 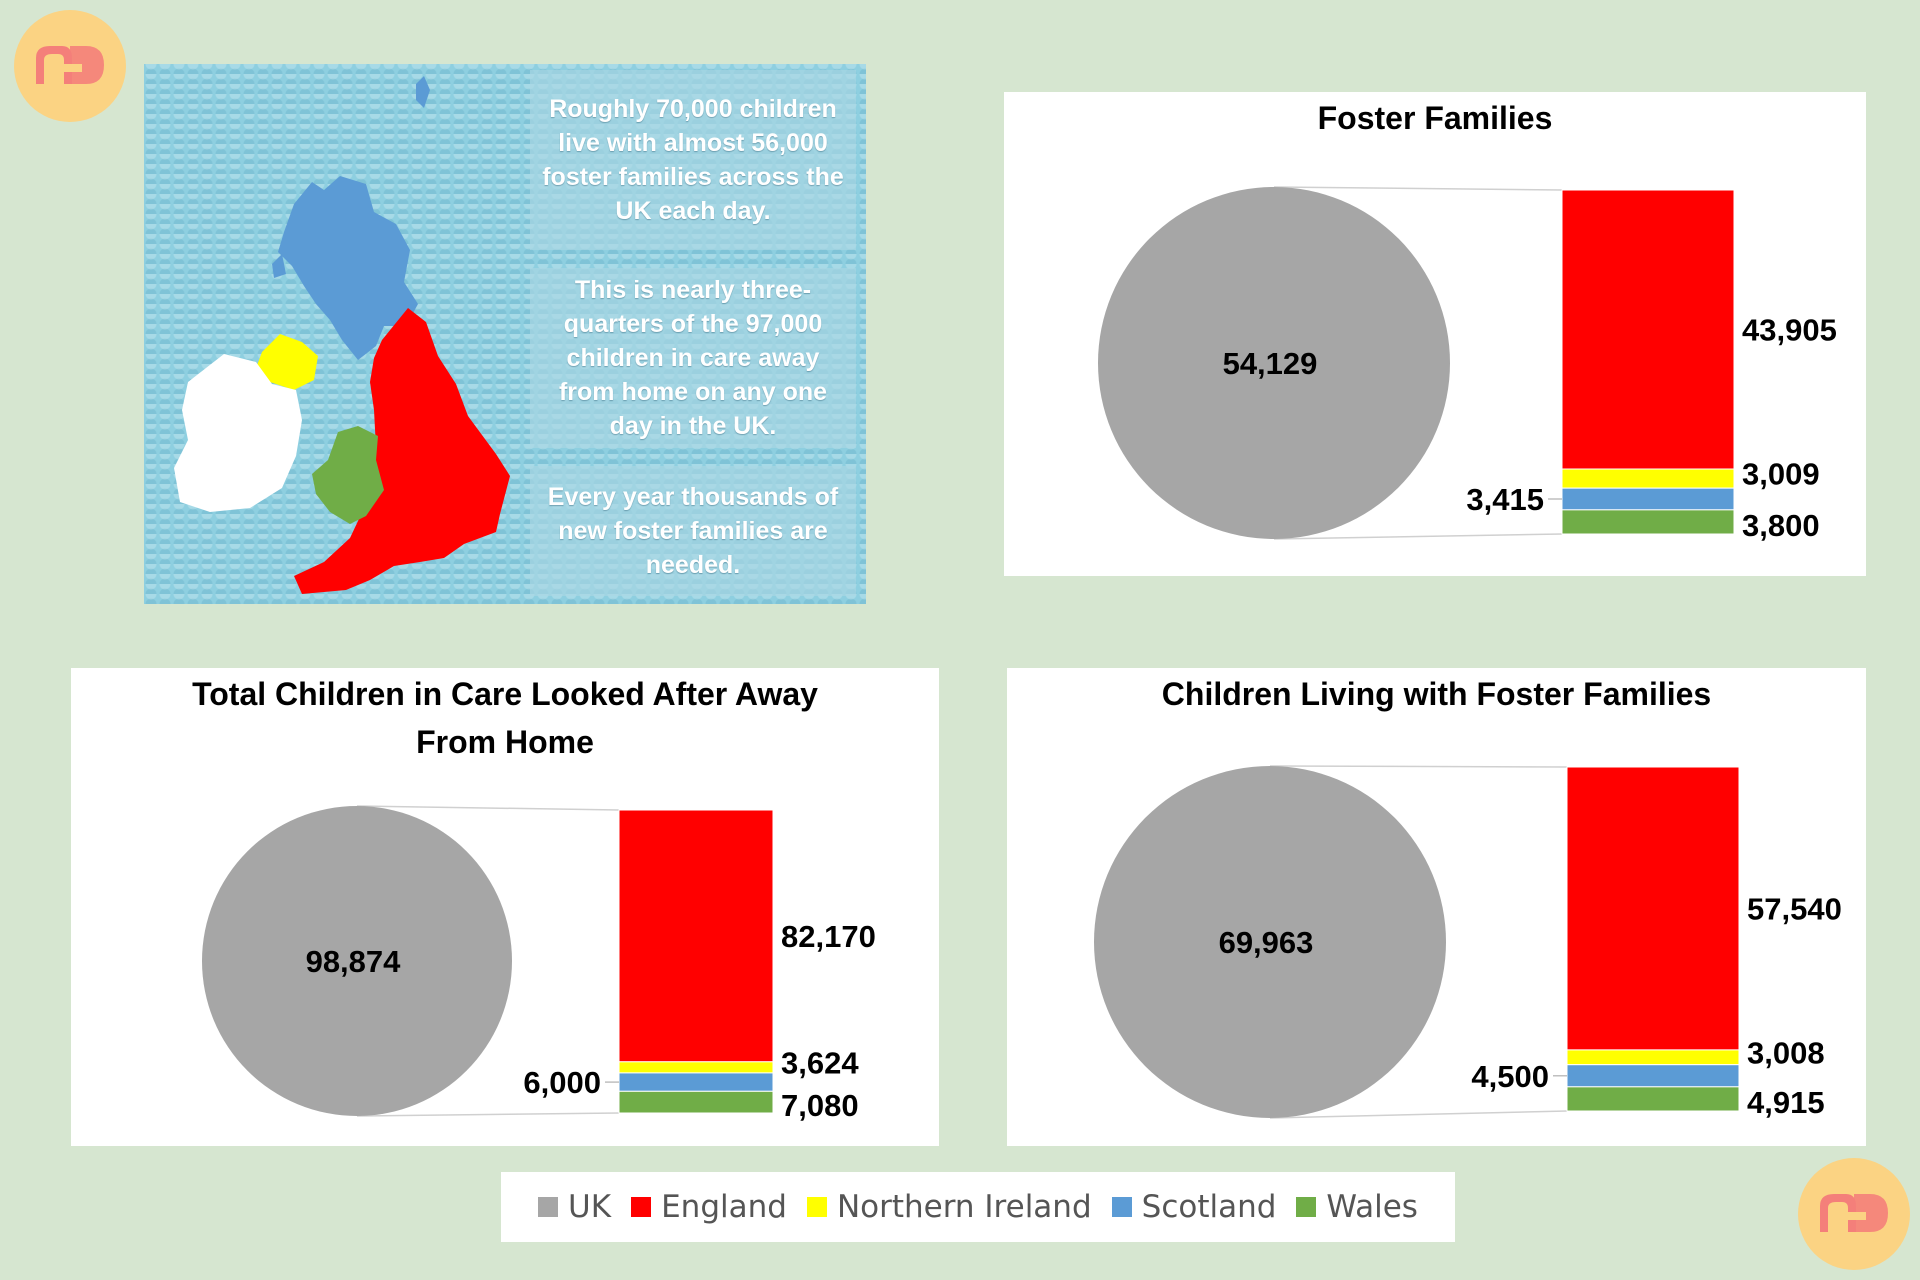 I want to click on legend-label: England, so click(x=724, y=1207).